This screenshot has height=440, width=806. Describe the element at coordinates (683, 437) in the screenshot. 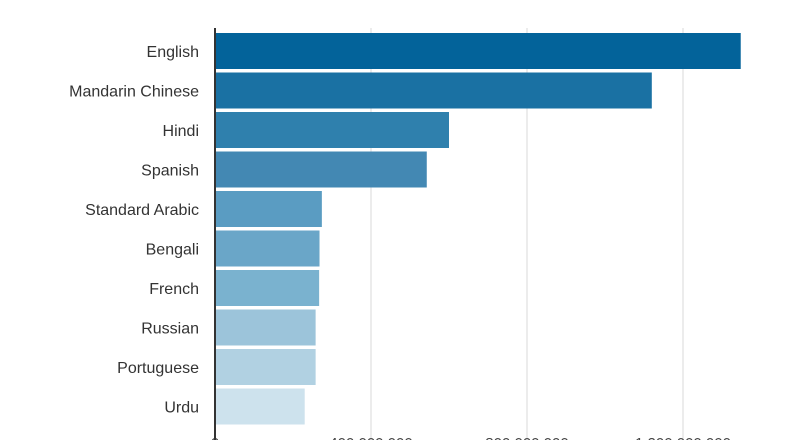

I see `x-tick-label: 1,200,000,000` at that location.